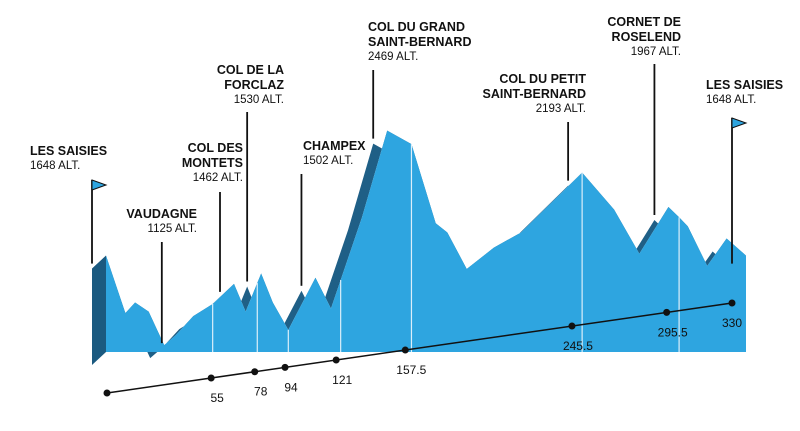 This screenshot has width=800, height=431. What do you see at coordinates (217, 398) in the screenshot?
I see `axis-tick-label: 55` at bounding box center [217, 398].